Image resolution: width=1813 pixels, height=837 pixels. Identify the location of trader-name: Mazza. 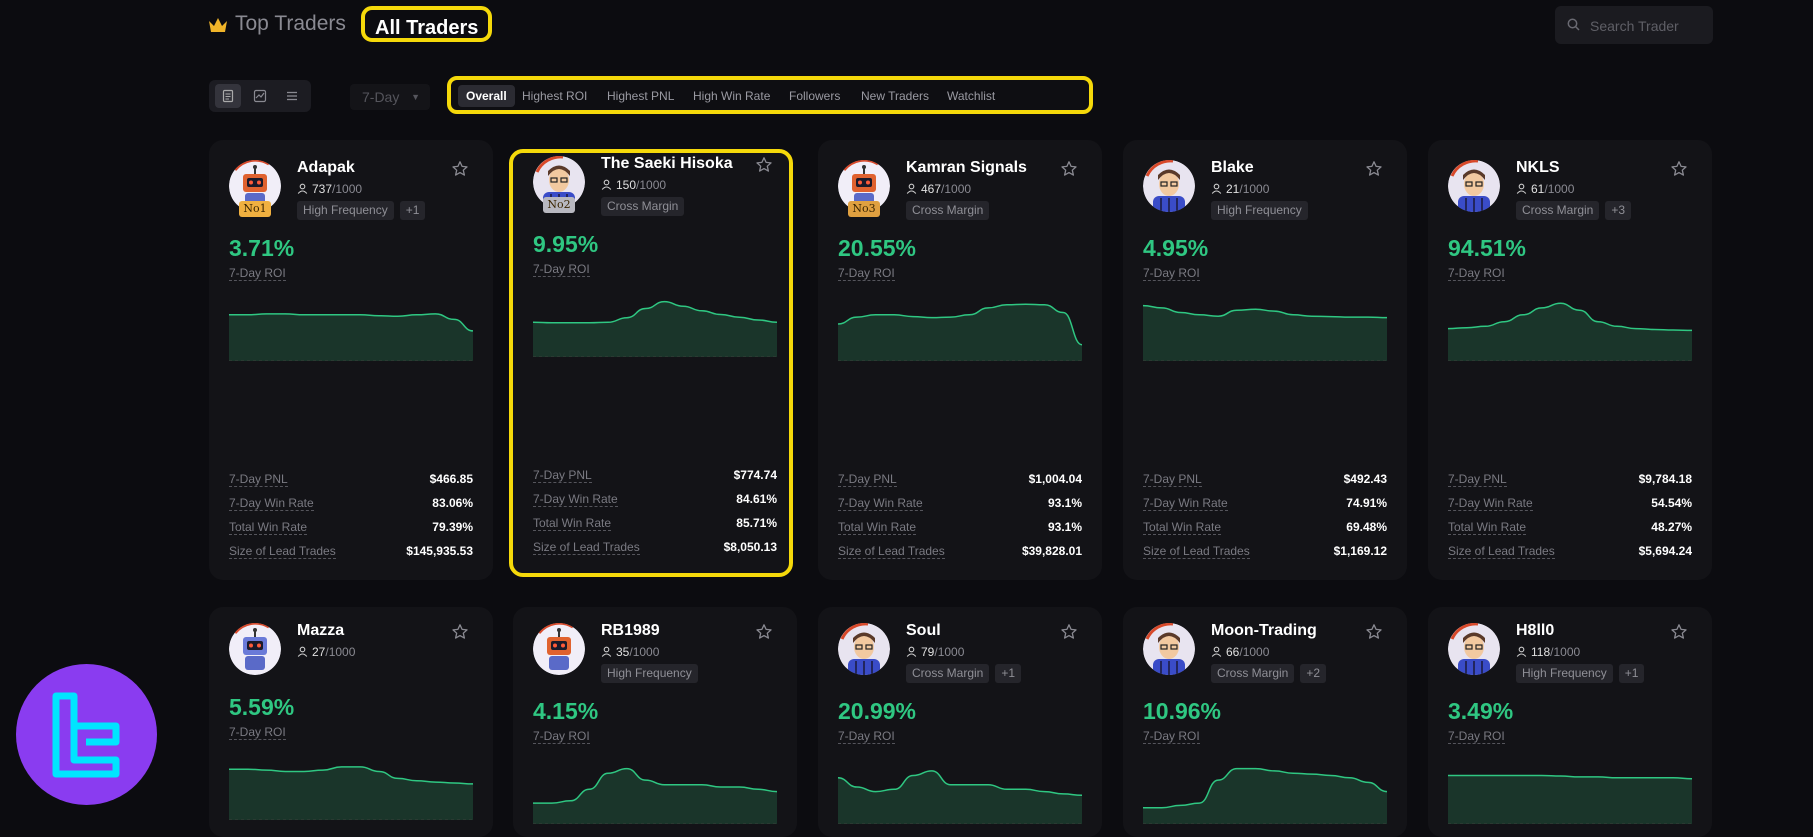
(321, 630).